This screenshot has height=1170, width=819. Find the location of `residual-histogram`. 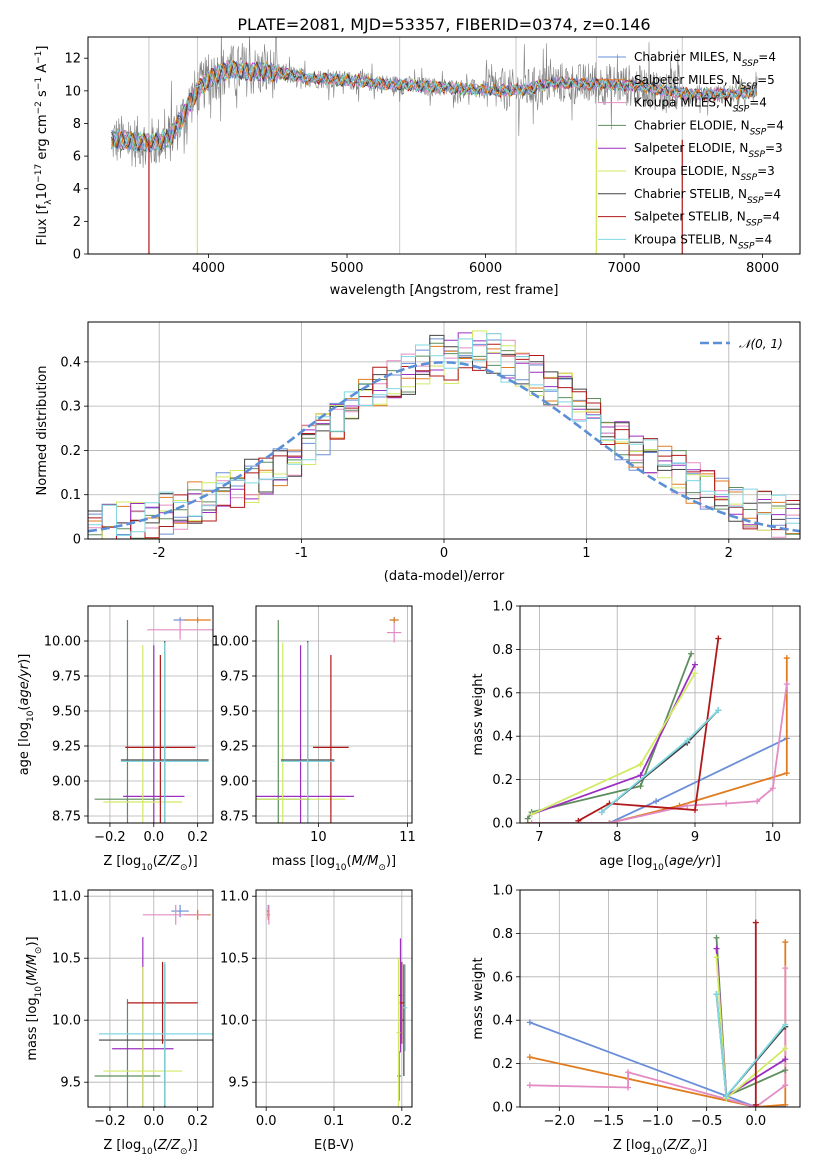

residual-histogram is located at coordinates (444, 441).